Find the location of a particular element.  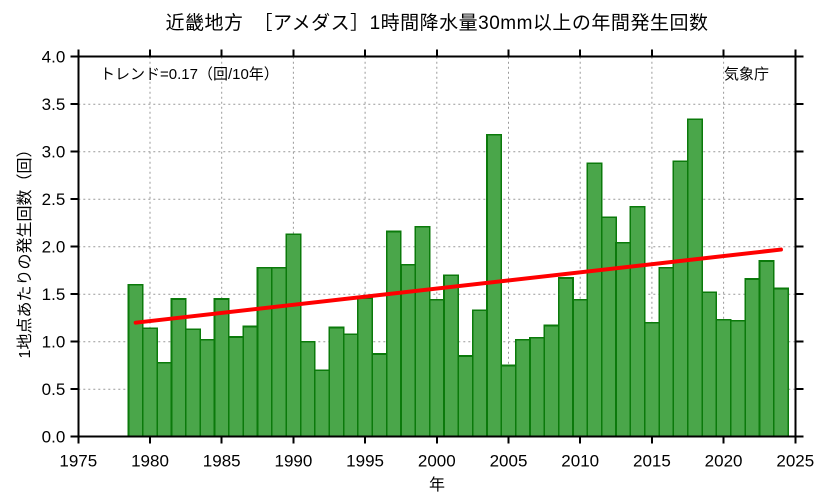

trend-annotation: トレンド=0.17（回/10年） is located at coordinates (189, 74).